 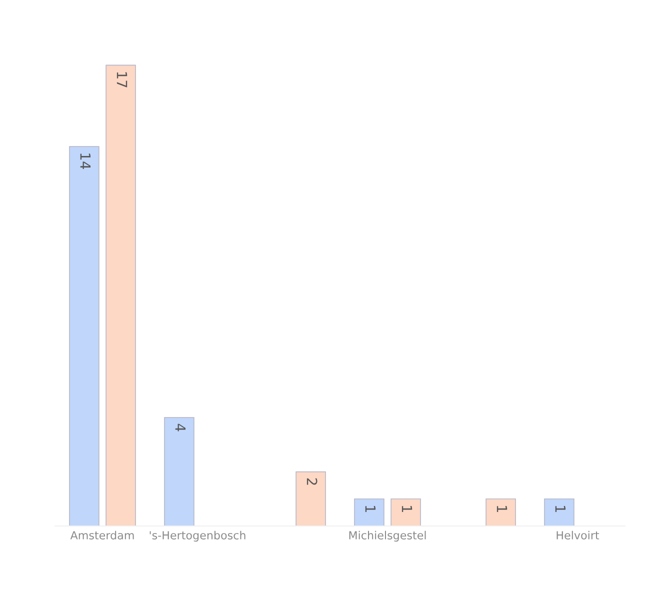 What do you see at coordinates (198, 536) in the screenshot?
I see `x-tick-label: 's-Hertogenbosch` at bounding box center [198, 536].